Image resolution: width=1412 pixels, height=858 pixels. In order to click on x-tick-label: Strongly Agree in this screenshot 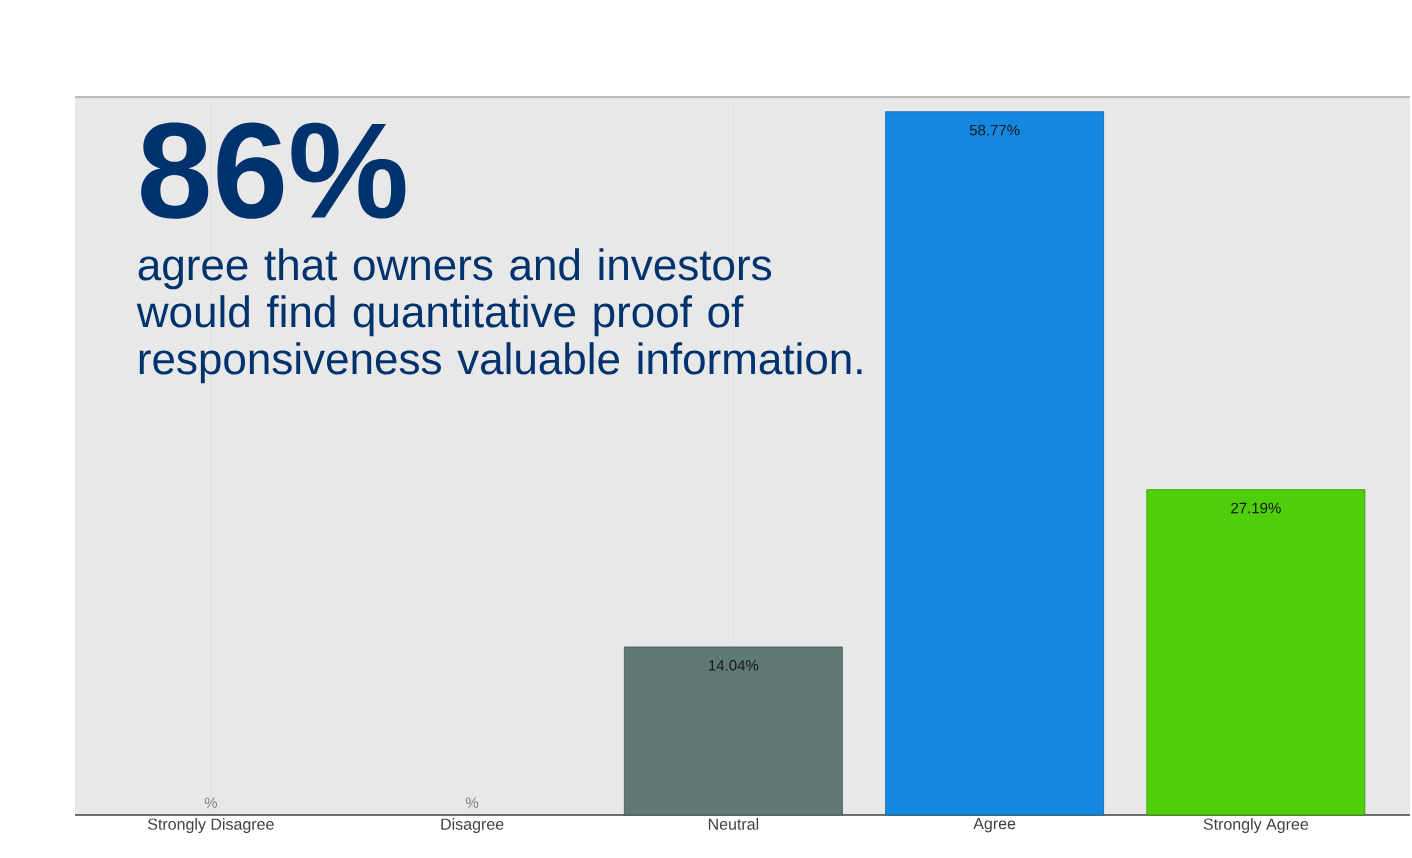, I will do `click(1256, 825)`.